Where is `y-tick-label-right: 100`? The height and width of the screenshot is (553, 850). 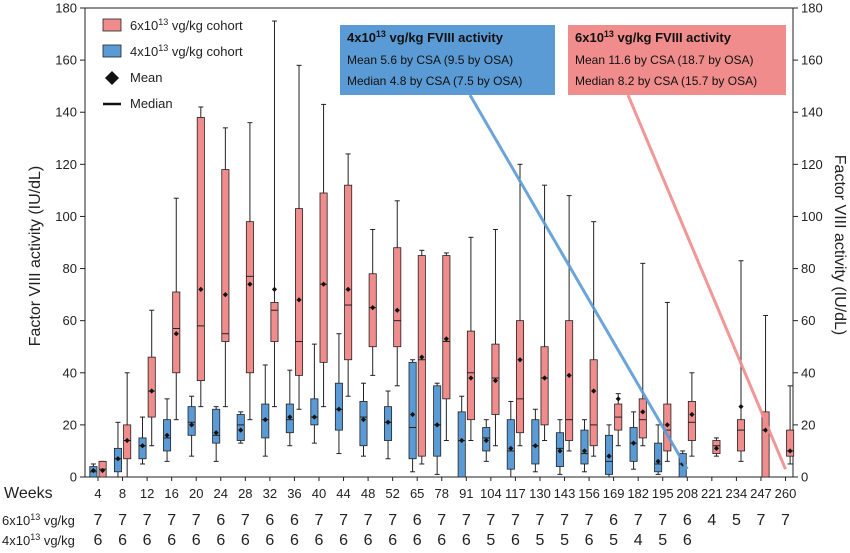
y-tick-label-right: 100 is located at coordinates (812, 216).